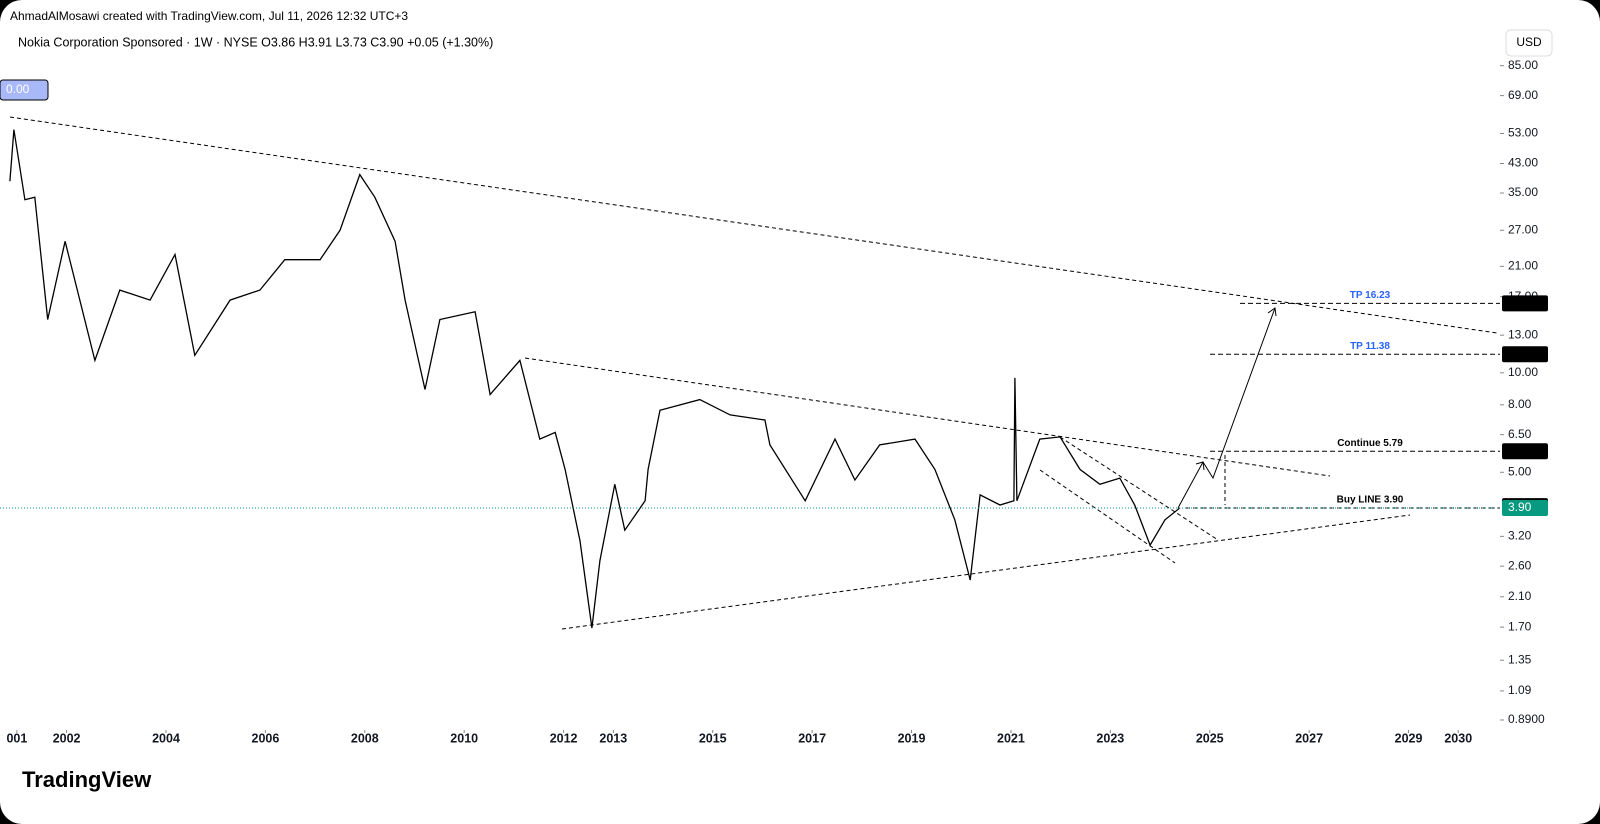 The image size is (1600, 824). What do you see at coordinates (613, 738) in the screenshot?
I see `x-tick-label: 2013` at bounding box center [613, 738].